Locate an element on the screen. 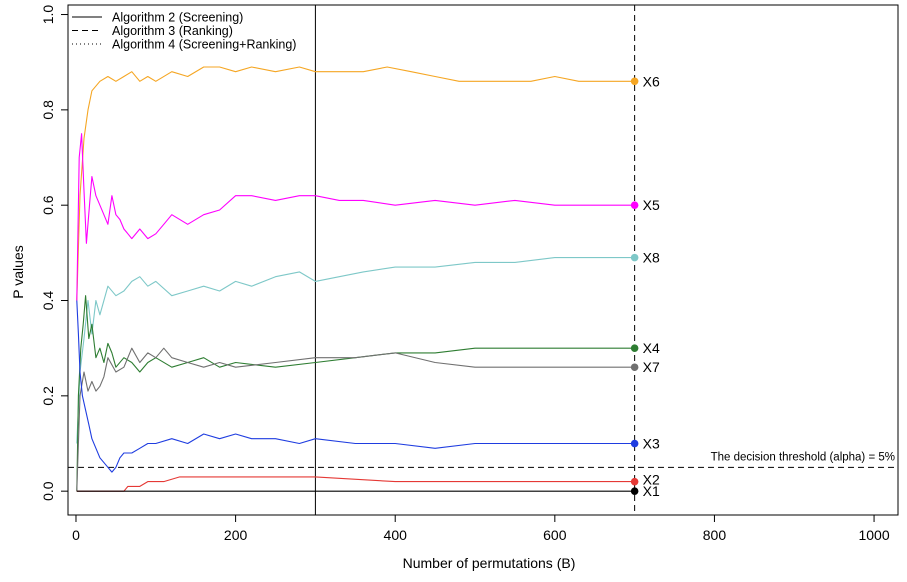  x-tick-label-200: 200 is located at coordinates (236, 535).